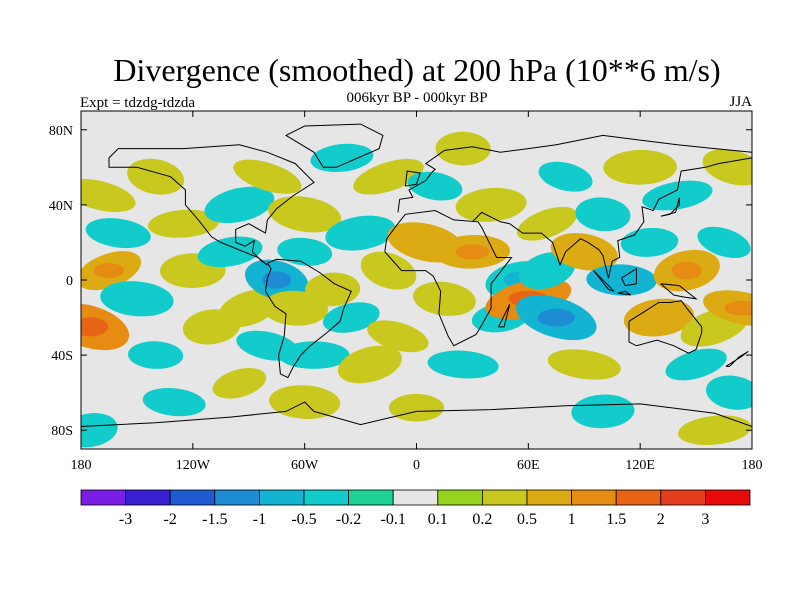 This screenshot has height=600, width=800. Describe the element at coordinates (416, 465) in the screenshot. I see `x-tick-label: 0` at that location.